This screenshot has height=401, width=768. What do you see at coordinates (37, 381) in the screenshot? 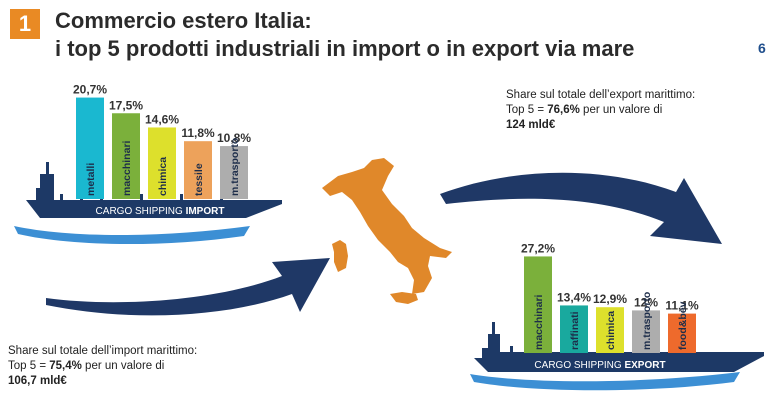
I see `import-note-line3: 106,7 mld€` at bounding box center [37, 381].